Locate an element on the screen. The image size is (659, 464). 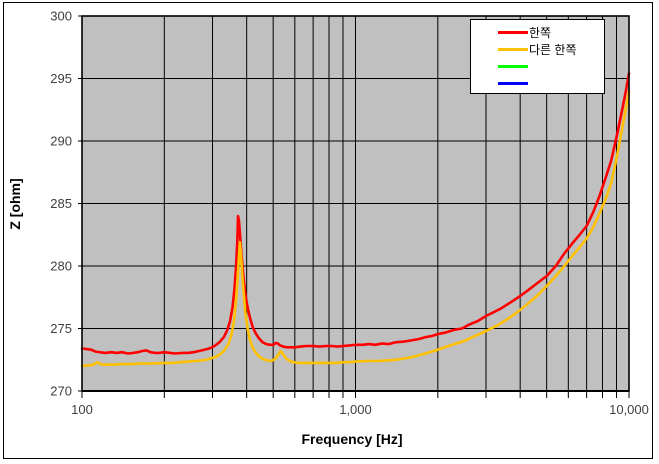
legend-item-1: 다른 한쪽 is located at coordinates (537, 49).